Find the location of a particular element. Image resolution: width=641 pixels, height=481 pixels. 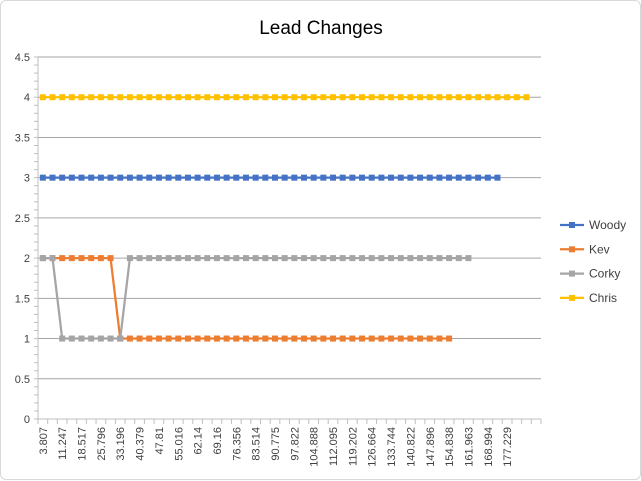

y-tick-label: 4.5 is located at coordinates (22, 58).